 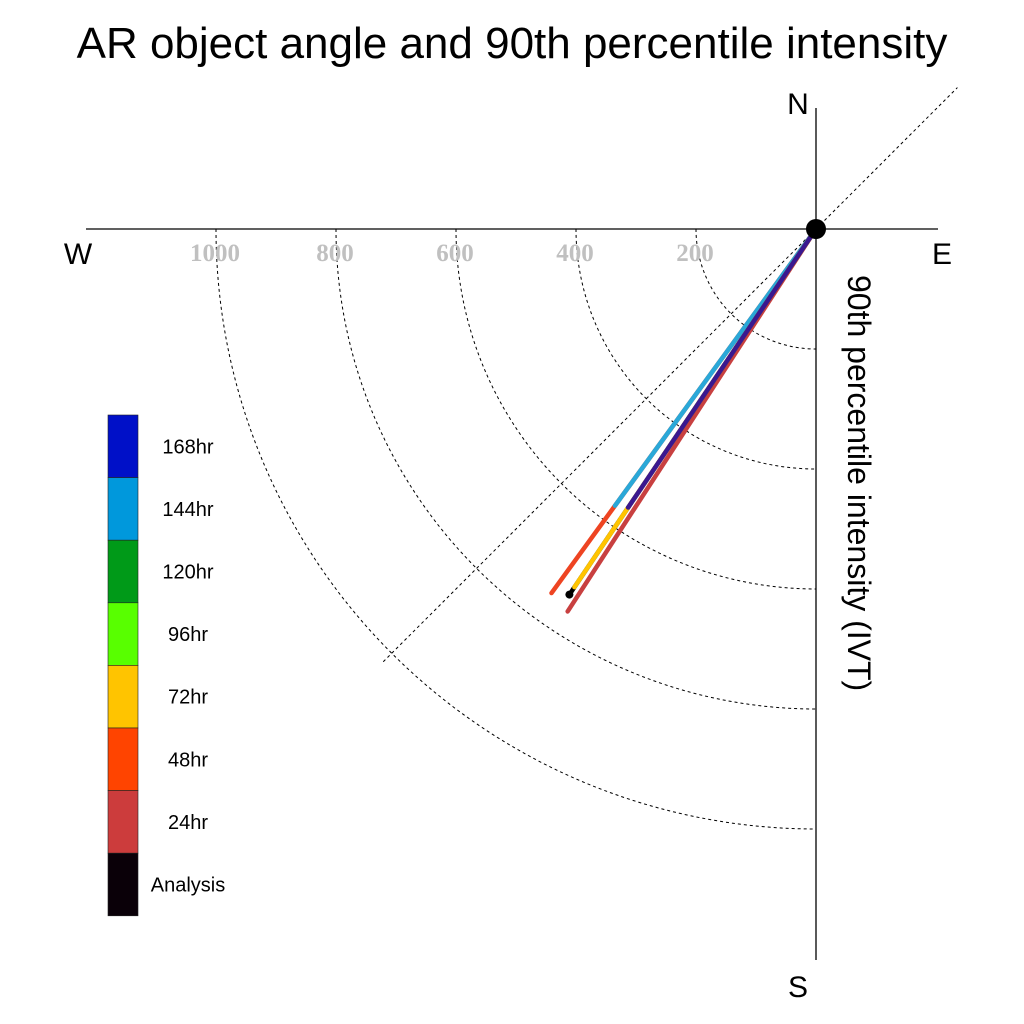 I want to click on radial-tick-label: 600, so click(x=455, y=253).